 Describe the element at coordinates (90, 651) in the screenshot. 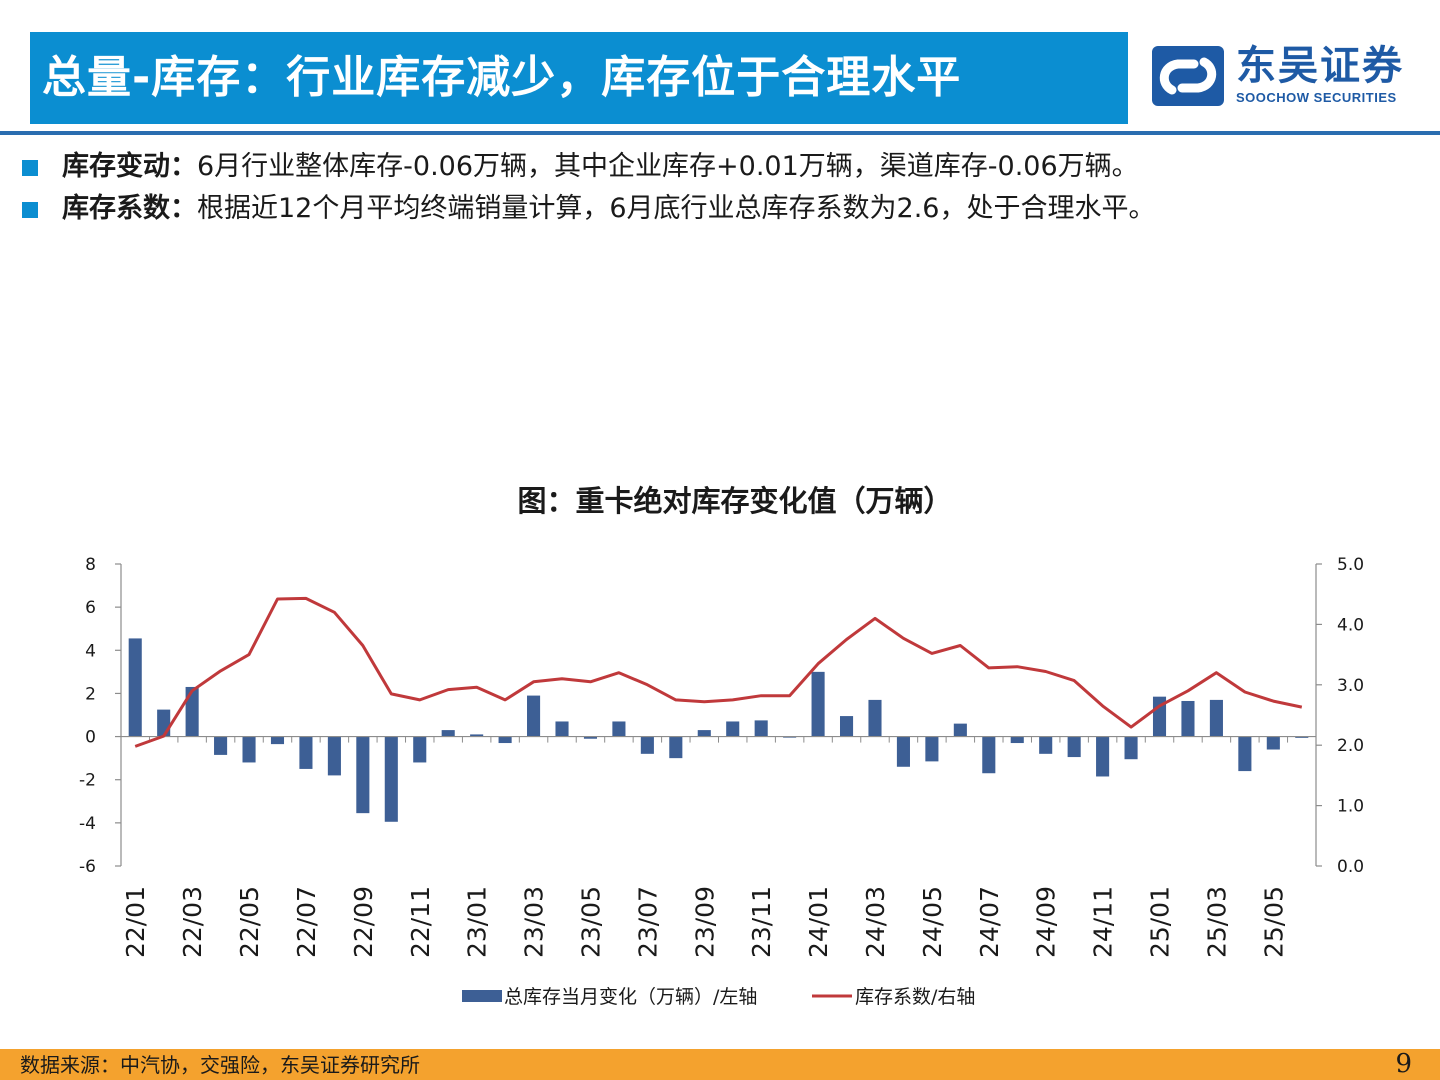

I see `left-axis-tick-label: 4` at that location.